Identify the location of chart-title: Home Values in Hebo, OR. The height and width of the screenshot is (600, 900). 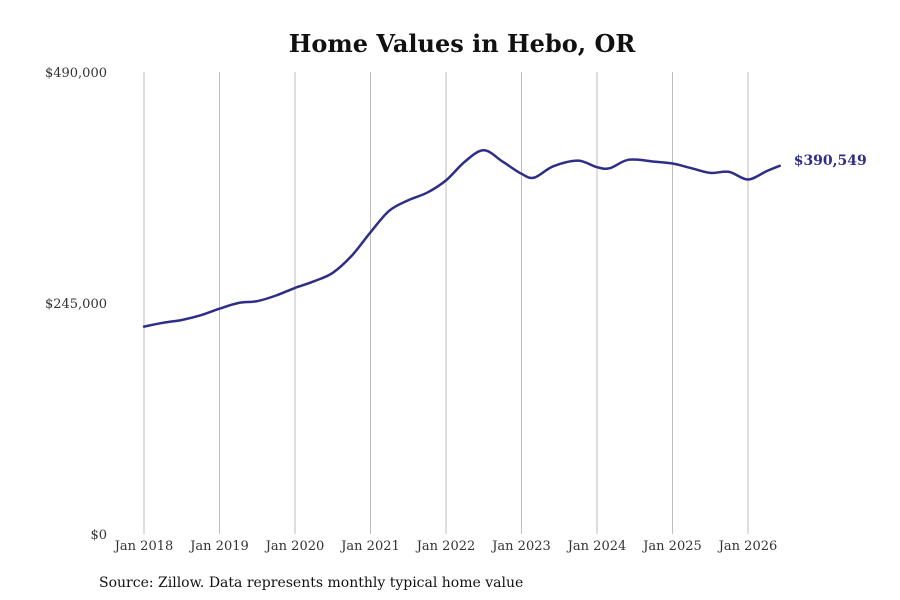
(463, 43).